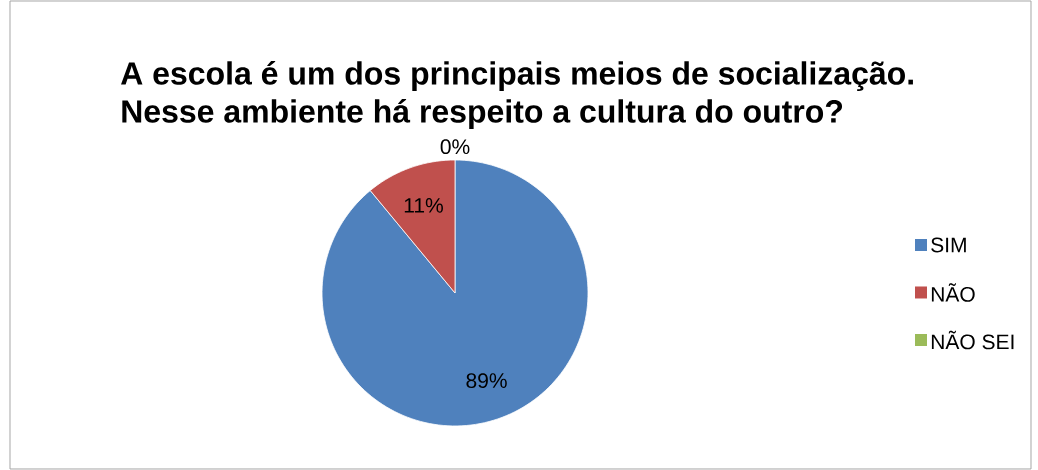  I want to click on legend-label: SIM, so click(948, 245).